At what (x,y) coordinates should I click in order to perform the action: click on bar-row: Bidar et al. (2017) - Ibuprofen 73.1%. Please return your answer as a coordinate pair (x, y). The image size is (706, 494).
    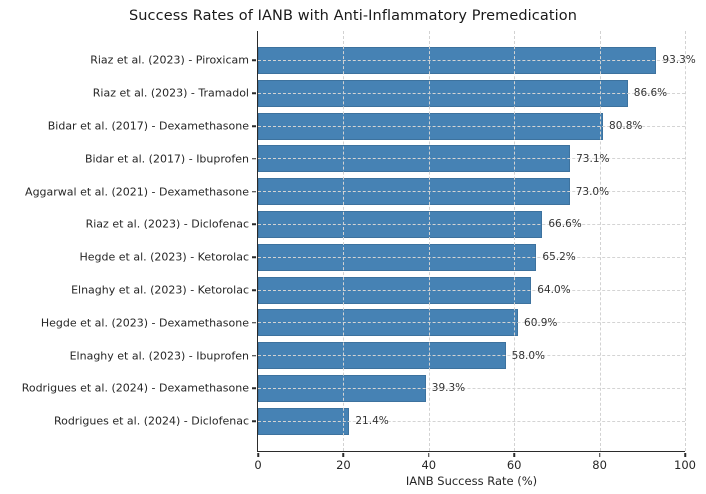
    Looking at the image, I should click on (385, 159).